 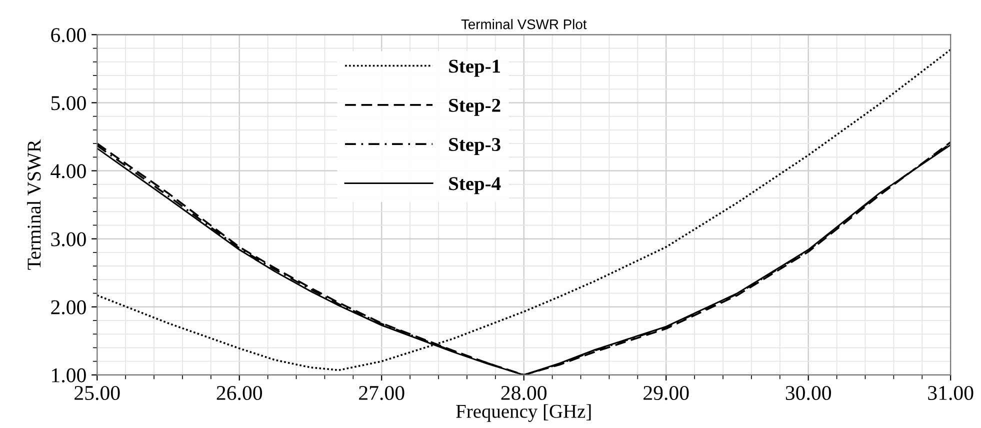 What do you see at coordinates (523, 393) in the screenshot?
I see `x-tick-label: 28.00` at bounding box center [523, 393].